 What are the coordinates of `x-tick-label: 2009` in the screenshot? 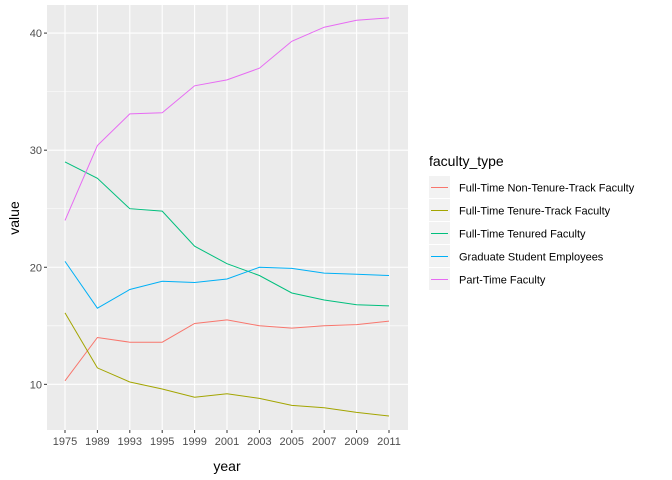 It's located at (356, 442).